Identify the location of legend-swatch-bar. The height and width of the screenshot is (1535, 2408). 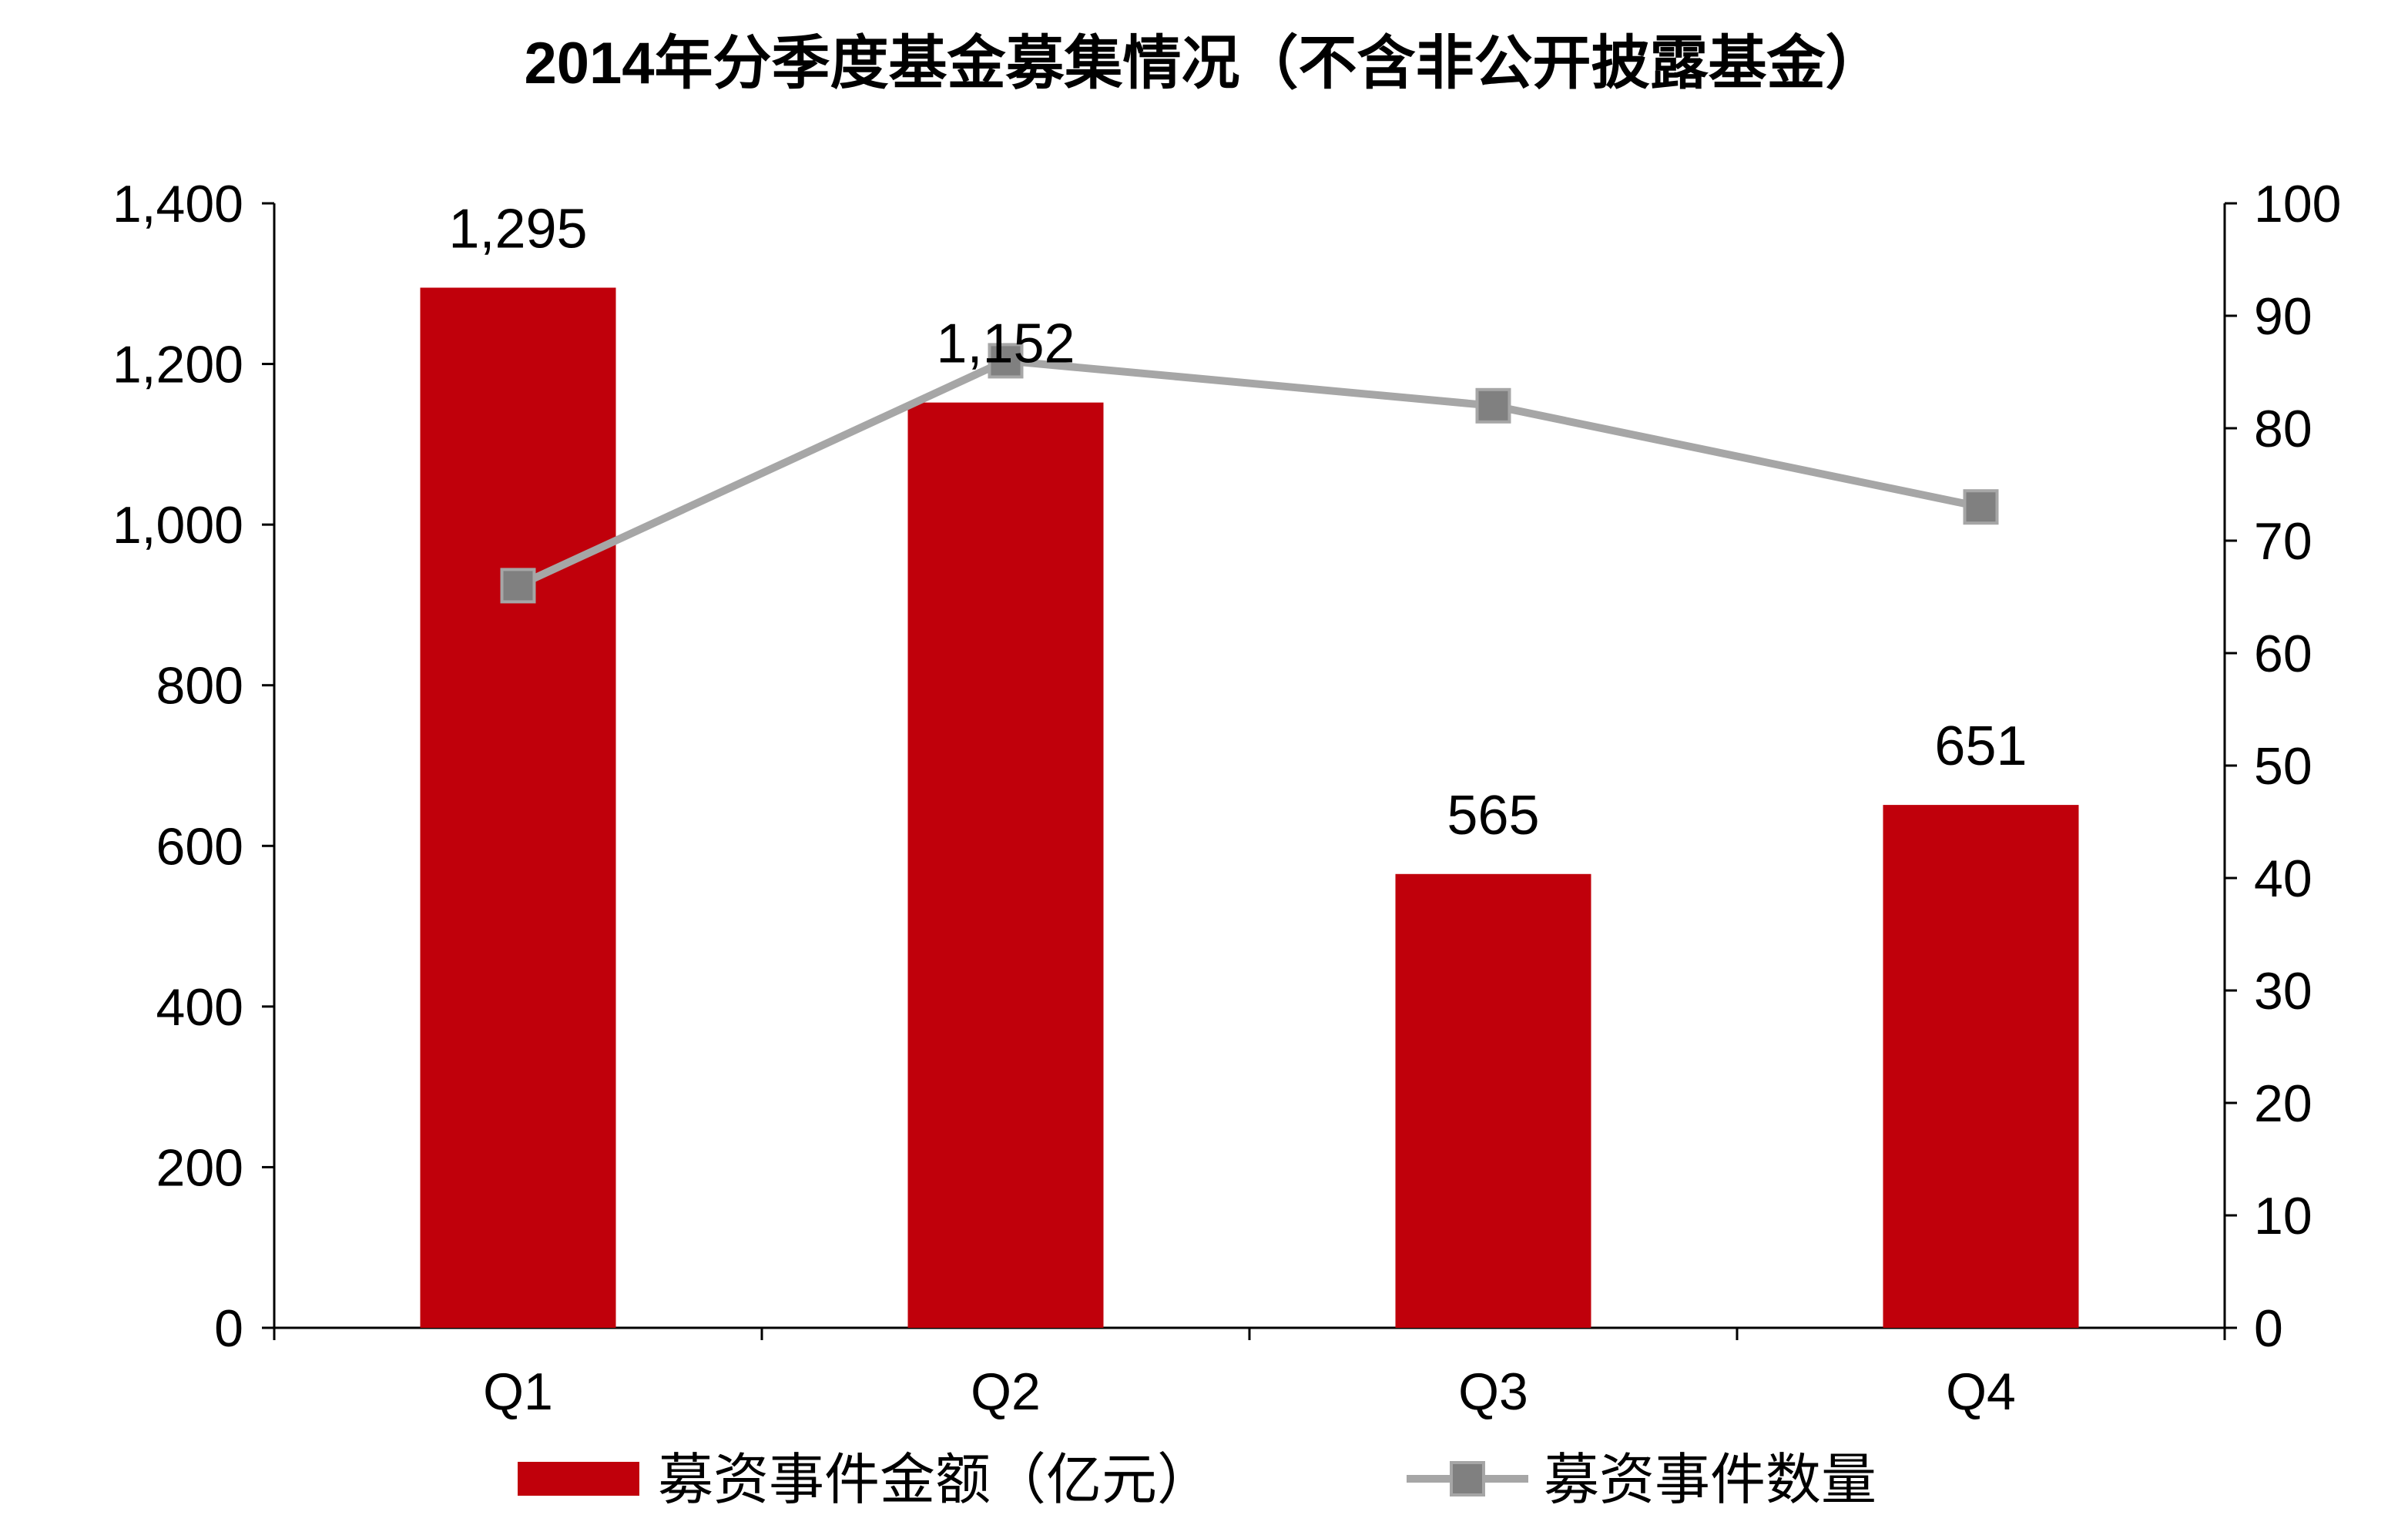
(578, 1479).